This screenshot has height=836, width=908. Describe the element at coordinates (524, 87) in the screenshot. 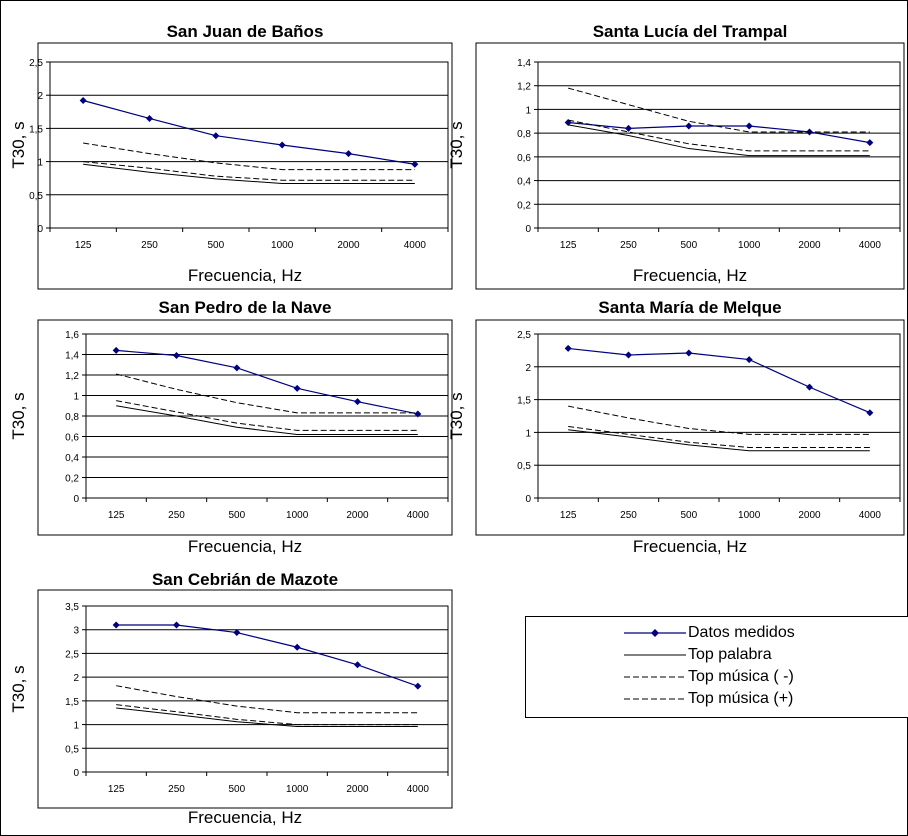

I see `y-tick-label: 1,2` at that location.